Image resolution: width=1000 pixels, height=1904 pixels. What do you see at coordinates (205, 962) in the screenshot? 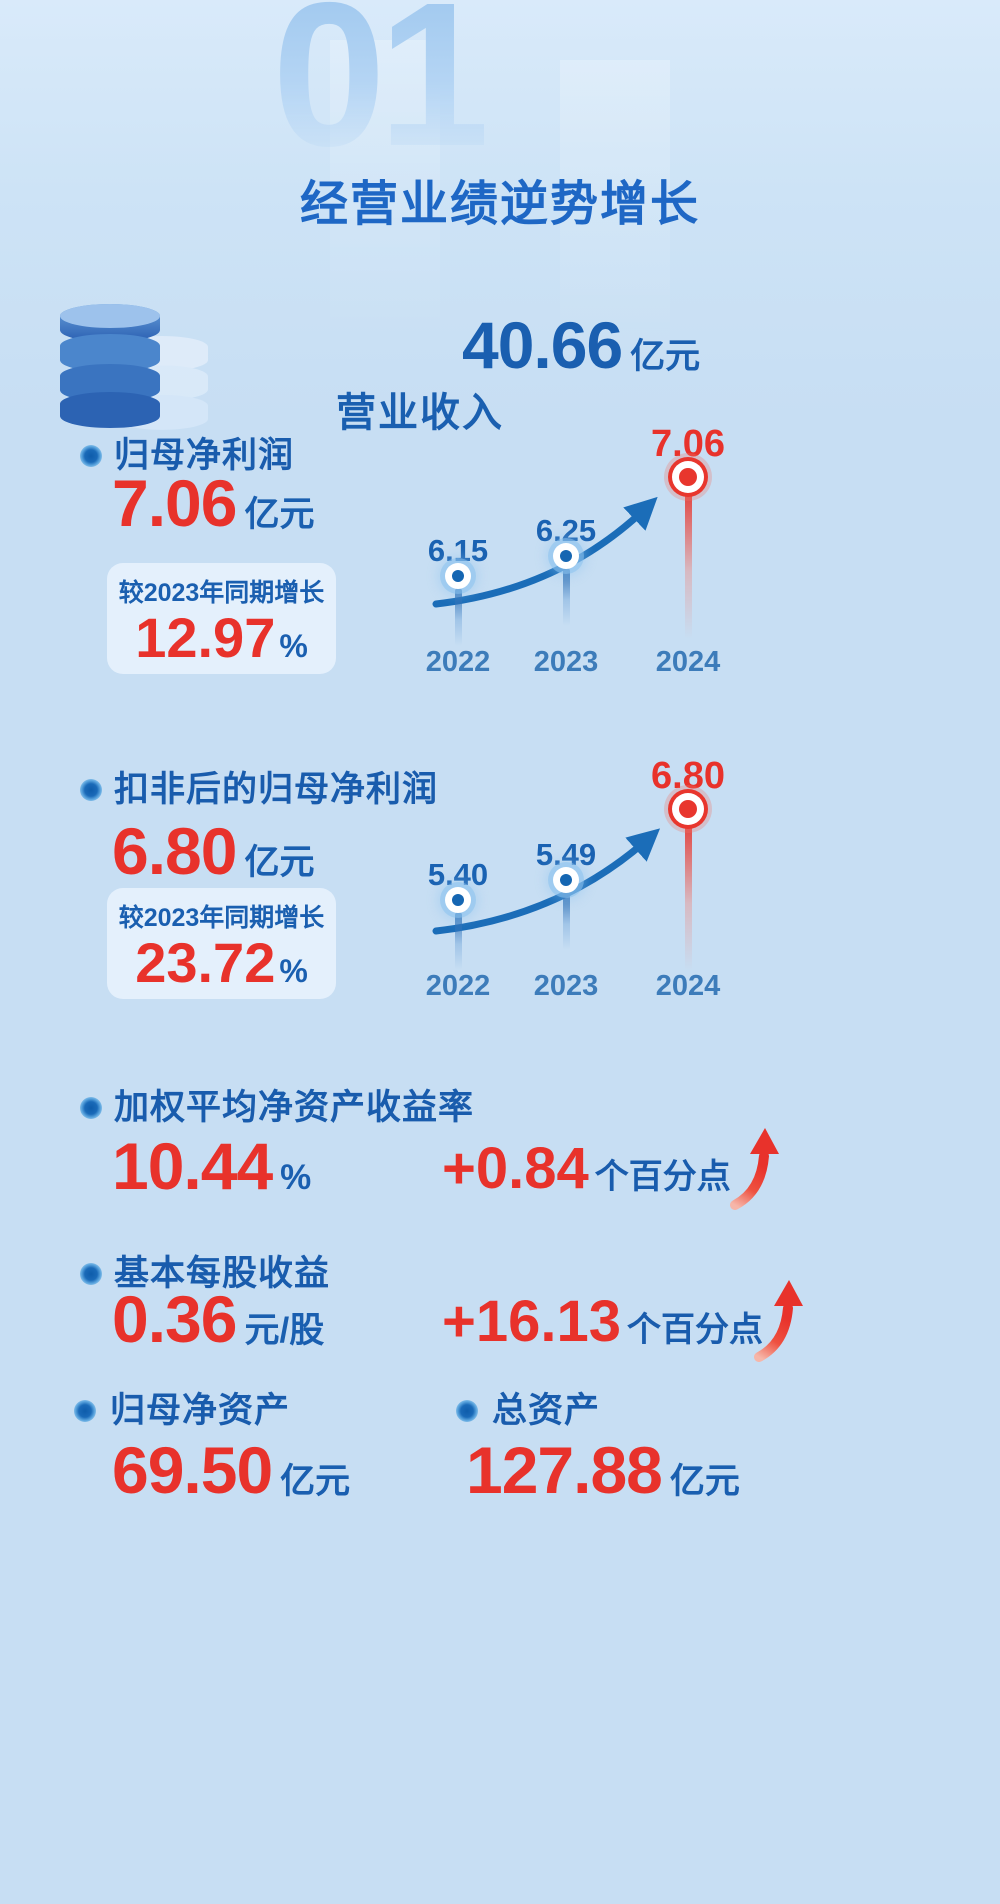
I see `growth-value: 23.72` at bounding box center [205, 962].